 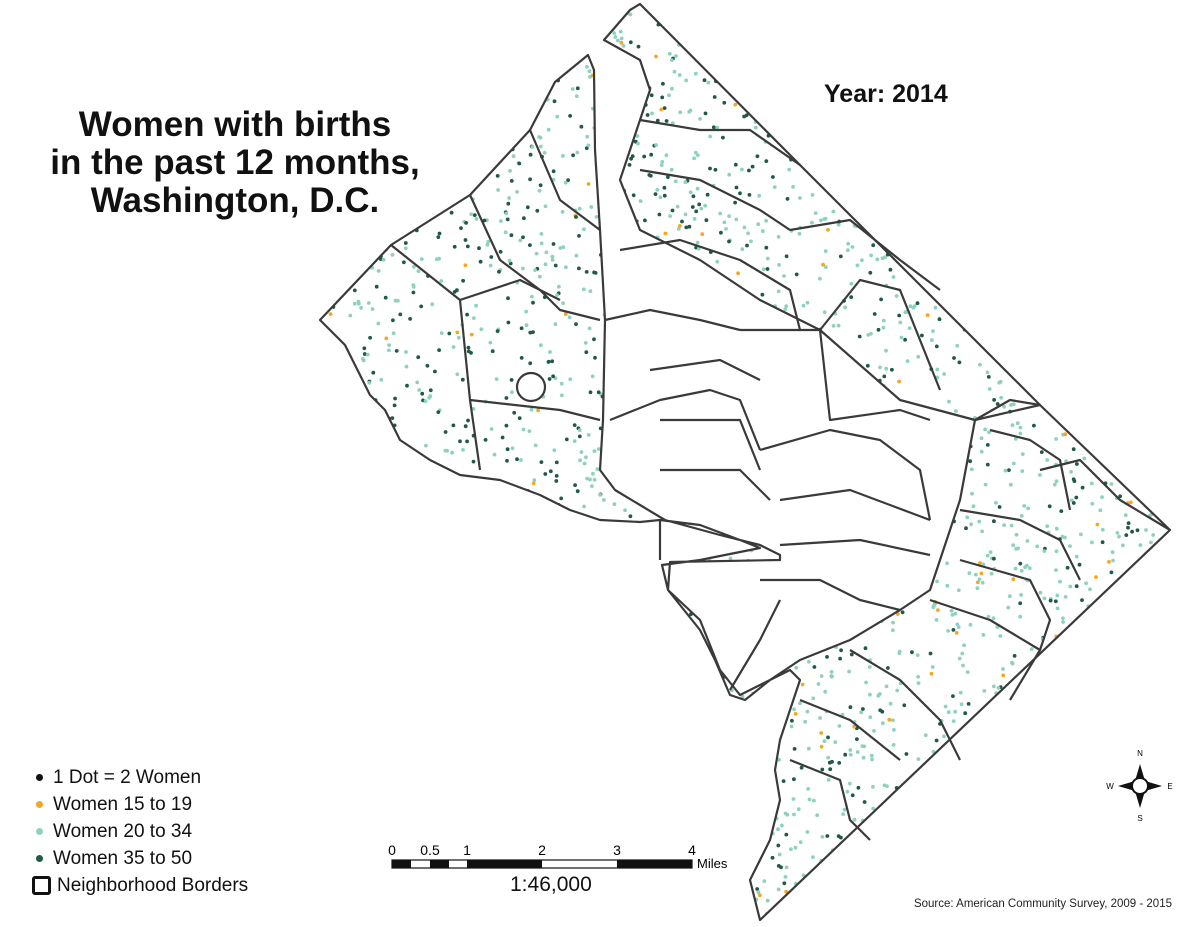 I want to click on scale-ratio: 1:46,000, so click(x=551, y=884).